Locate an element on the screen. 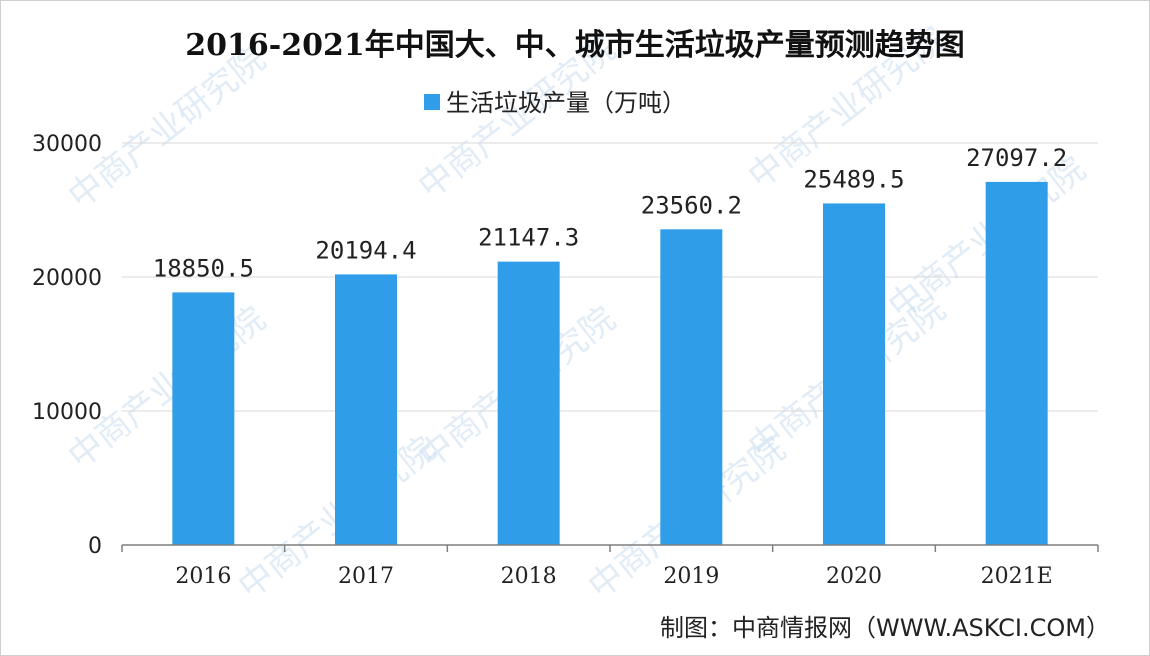 This screenshot has height=656, width=1150. legend-swatch is located at coordinates (432, 102).